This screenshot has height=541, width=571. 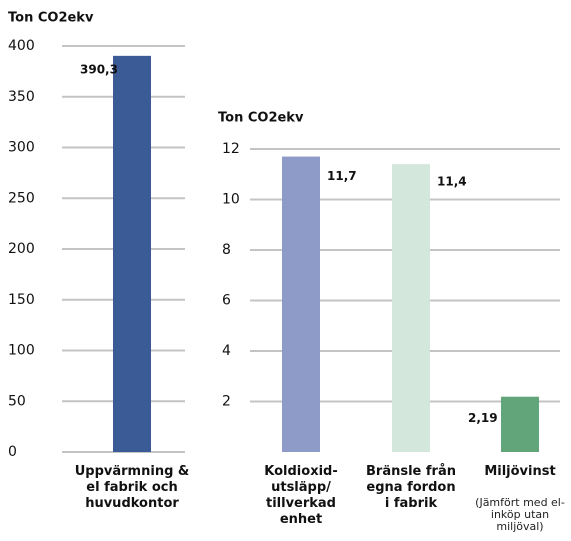 I want to click on x-tick-label: Bränsle från egna fordon i fabrik, so click(x=411, y=487).